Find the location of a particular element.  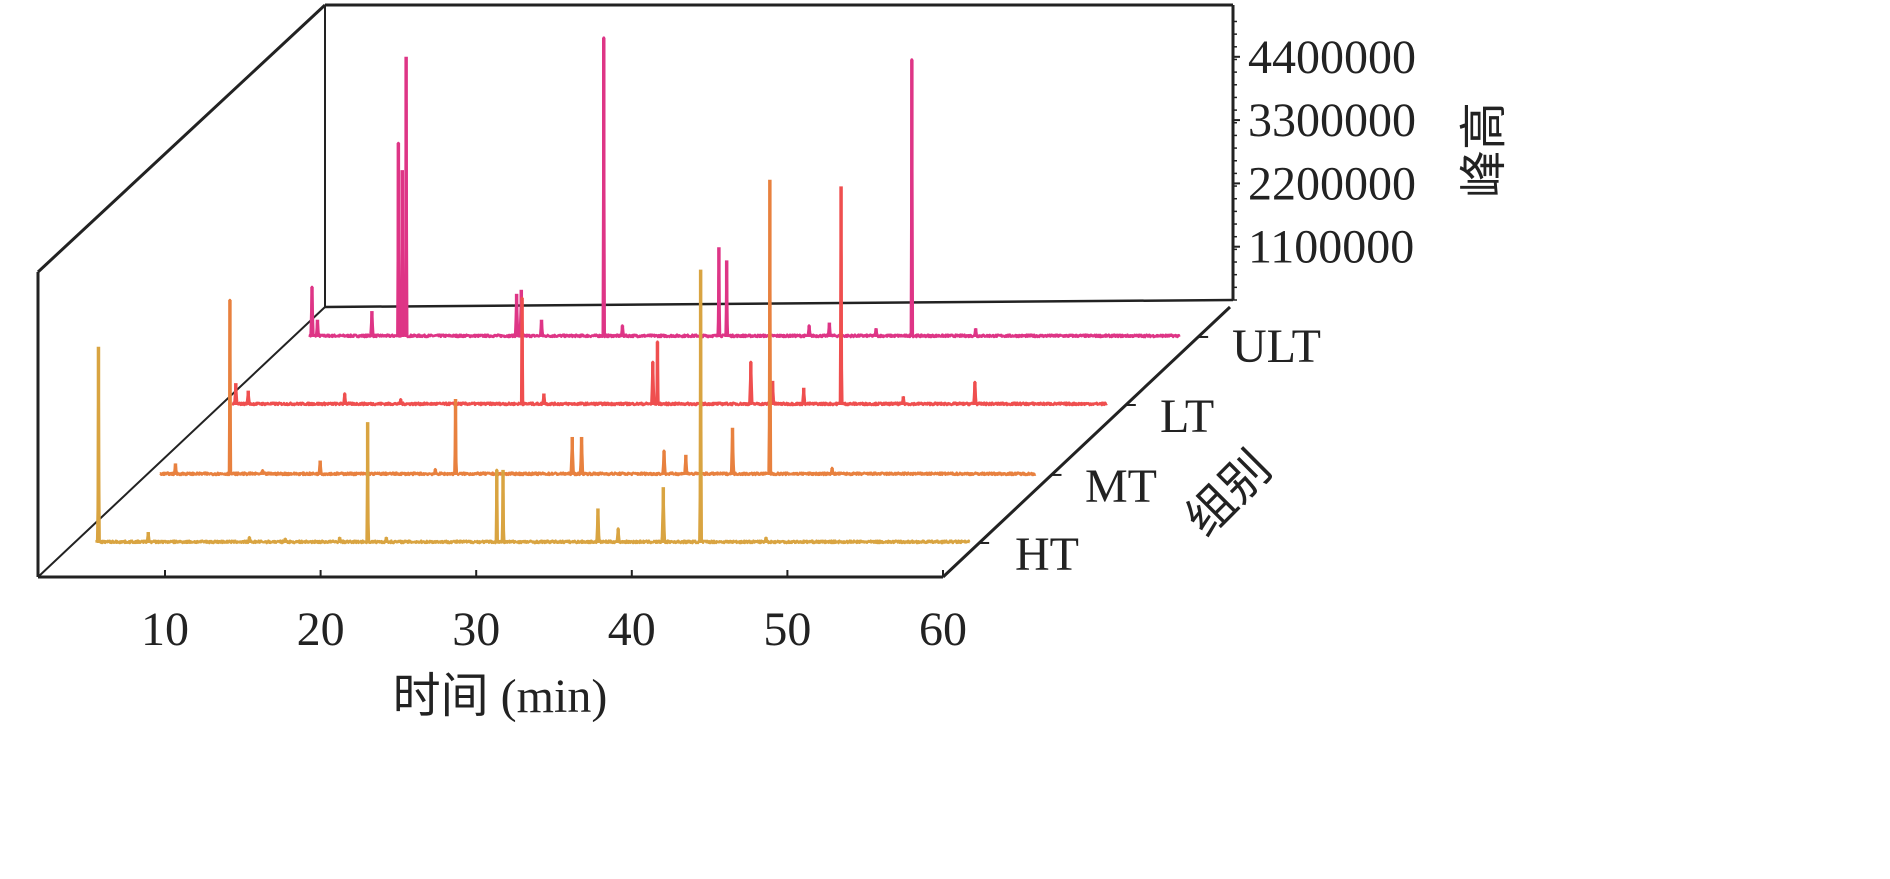

series-line-mt is located at coordinates (598, 352).